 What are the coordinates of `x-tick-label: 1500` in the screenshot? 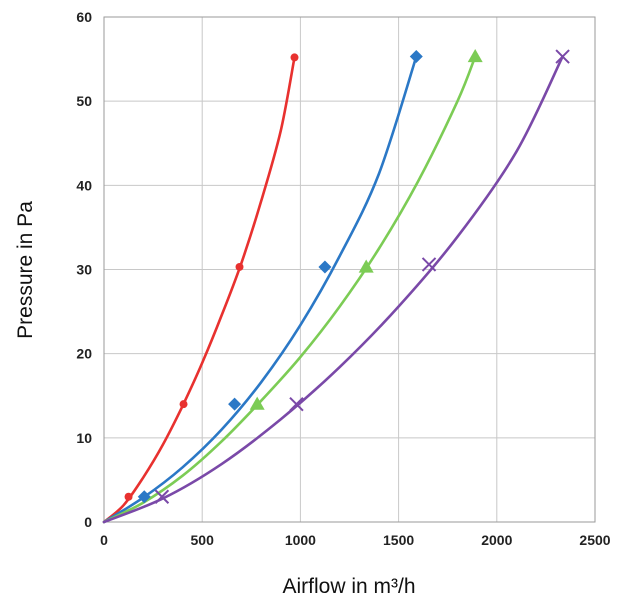 It's located at (398, 540).